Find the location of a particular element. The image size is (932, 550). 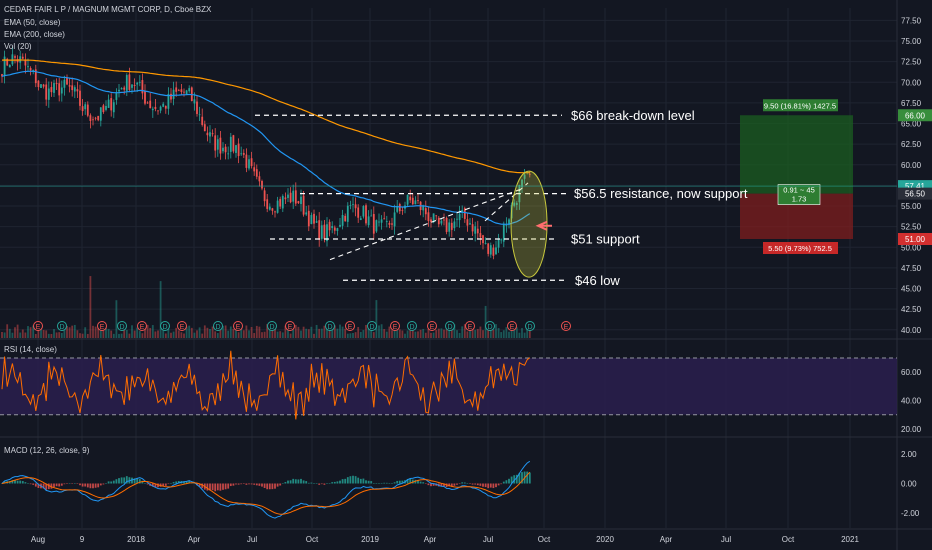

macd-tick-label: 0.00 is located at coordinates (909, 484).